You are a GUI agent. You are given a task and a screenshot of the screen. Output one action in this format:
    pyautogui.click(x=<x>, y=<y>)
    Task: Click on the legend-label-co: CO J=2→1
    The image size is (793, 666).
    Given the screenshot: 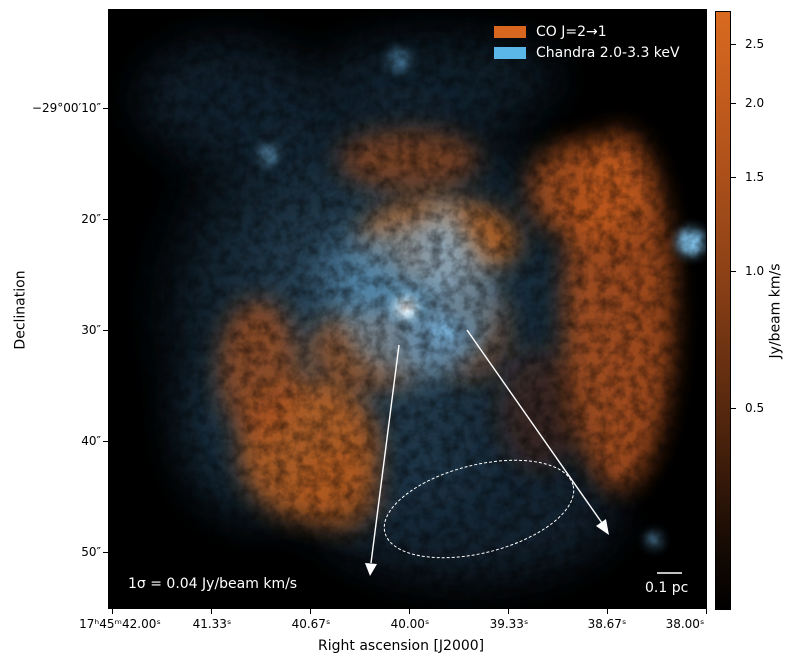 What is the action you would take?
    pyautogui.click(x=571, y=32)
    